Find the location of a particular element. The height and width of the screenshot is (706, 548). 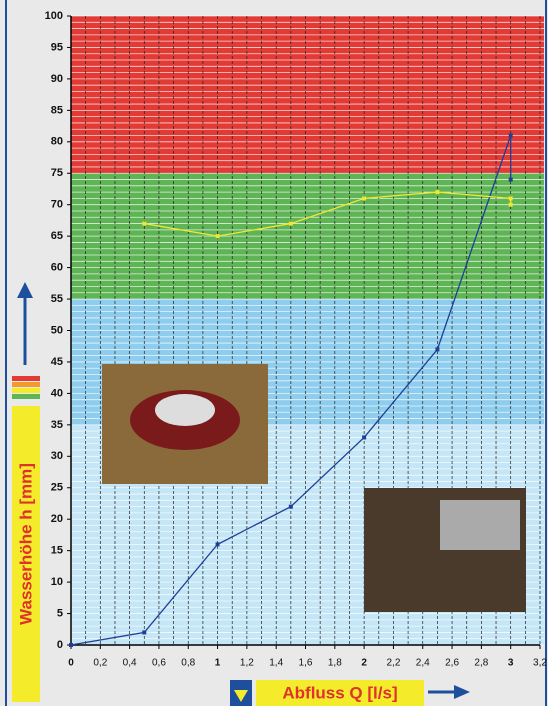

x-tick-label: 0,8 is located at coordinates (188, 663).